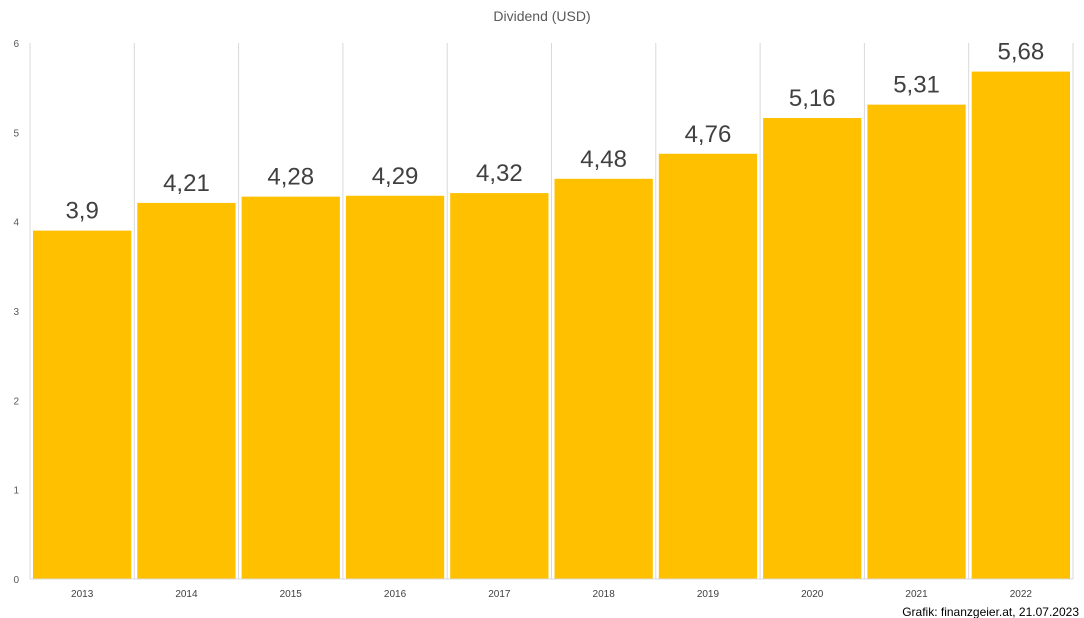  Describe the element at coordinates (395, 176) in the screenshot. I see `value-label: 4,29` at that location.